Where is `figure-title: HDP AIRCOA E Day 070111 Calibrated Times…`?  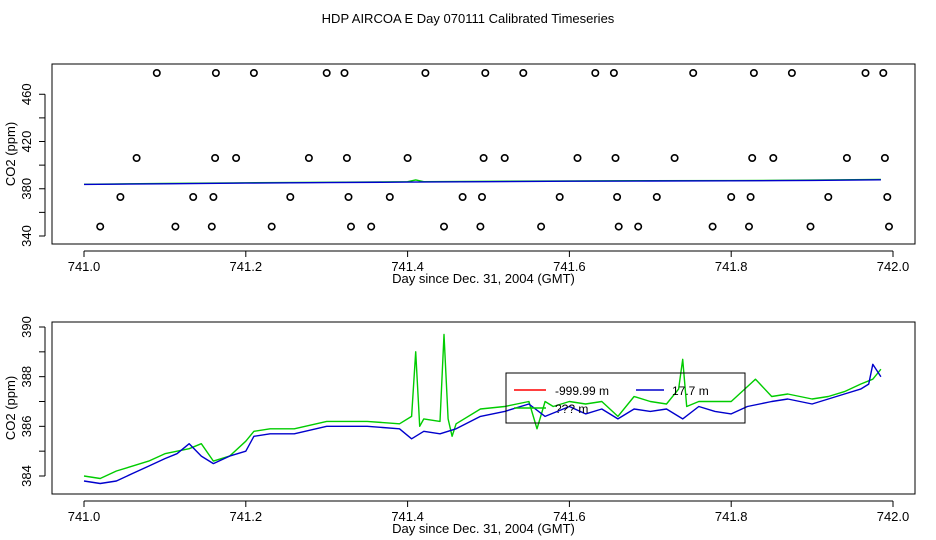 figure-title: HDP AIRCOA E Day 070111 Calibrated Times… is located at coordinates (468, 18).